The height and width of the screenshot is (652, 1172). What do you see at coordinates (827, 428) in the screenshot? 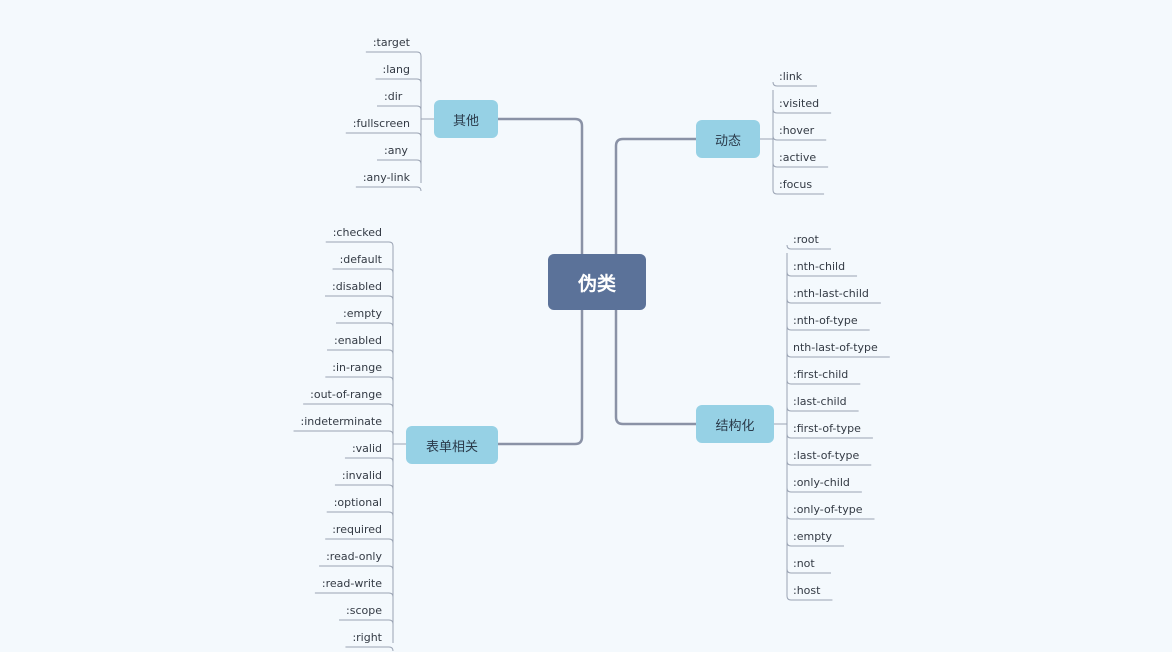
I see `structural-leaf-item: :first-of-type` at bounding box center [827, 428].